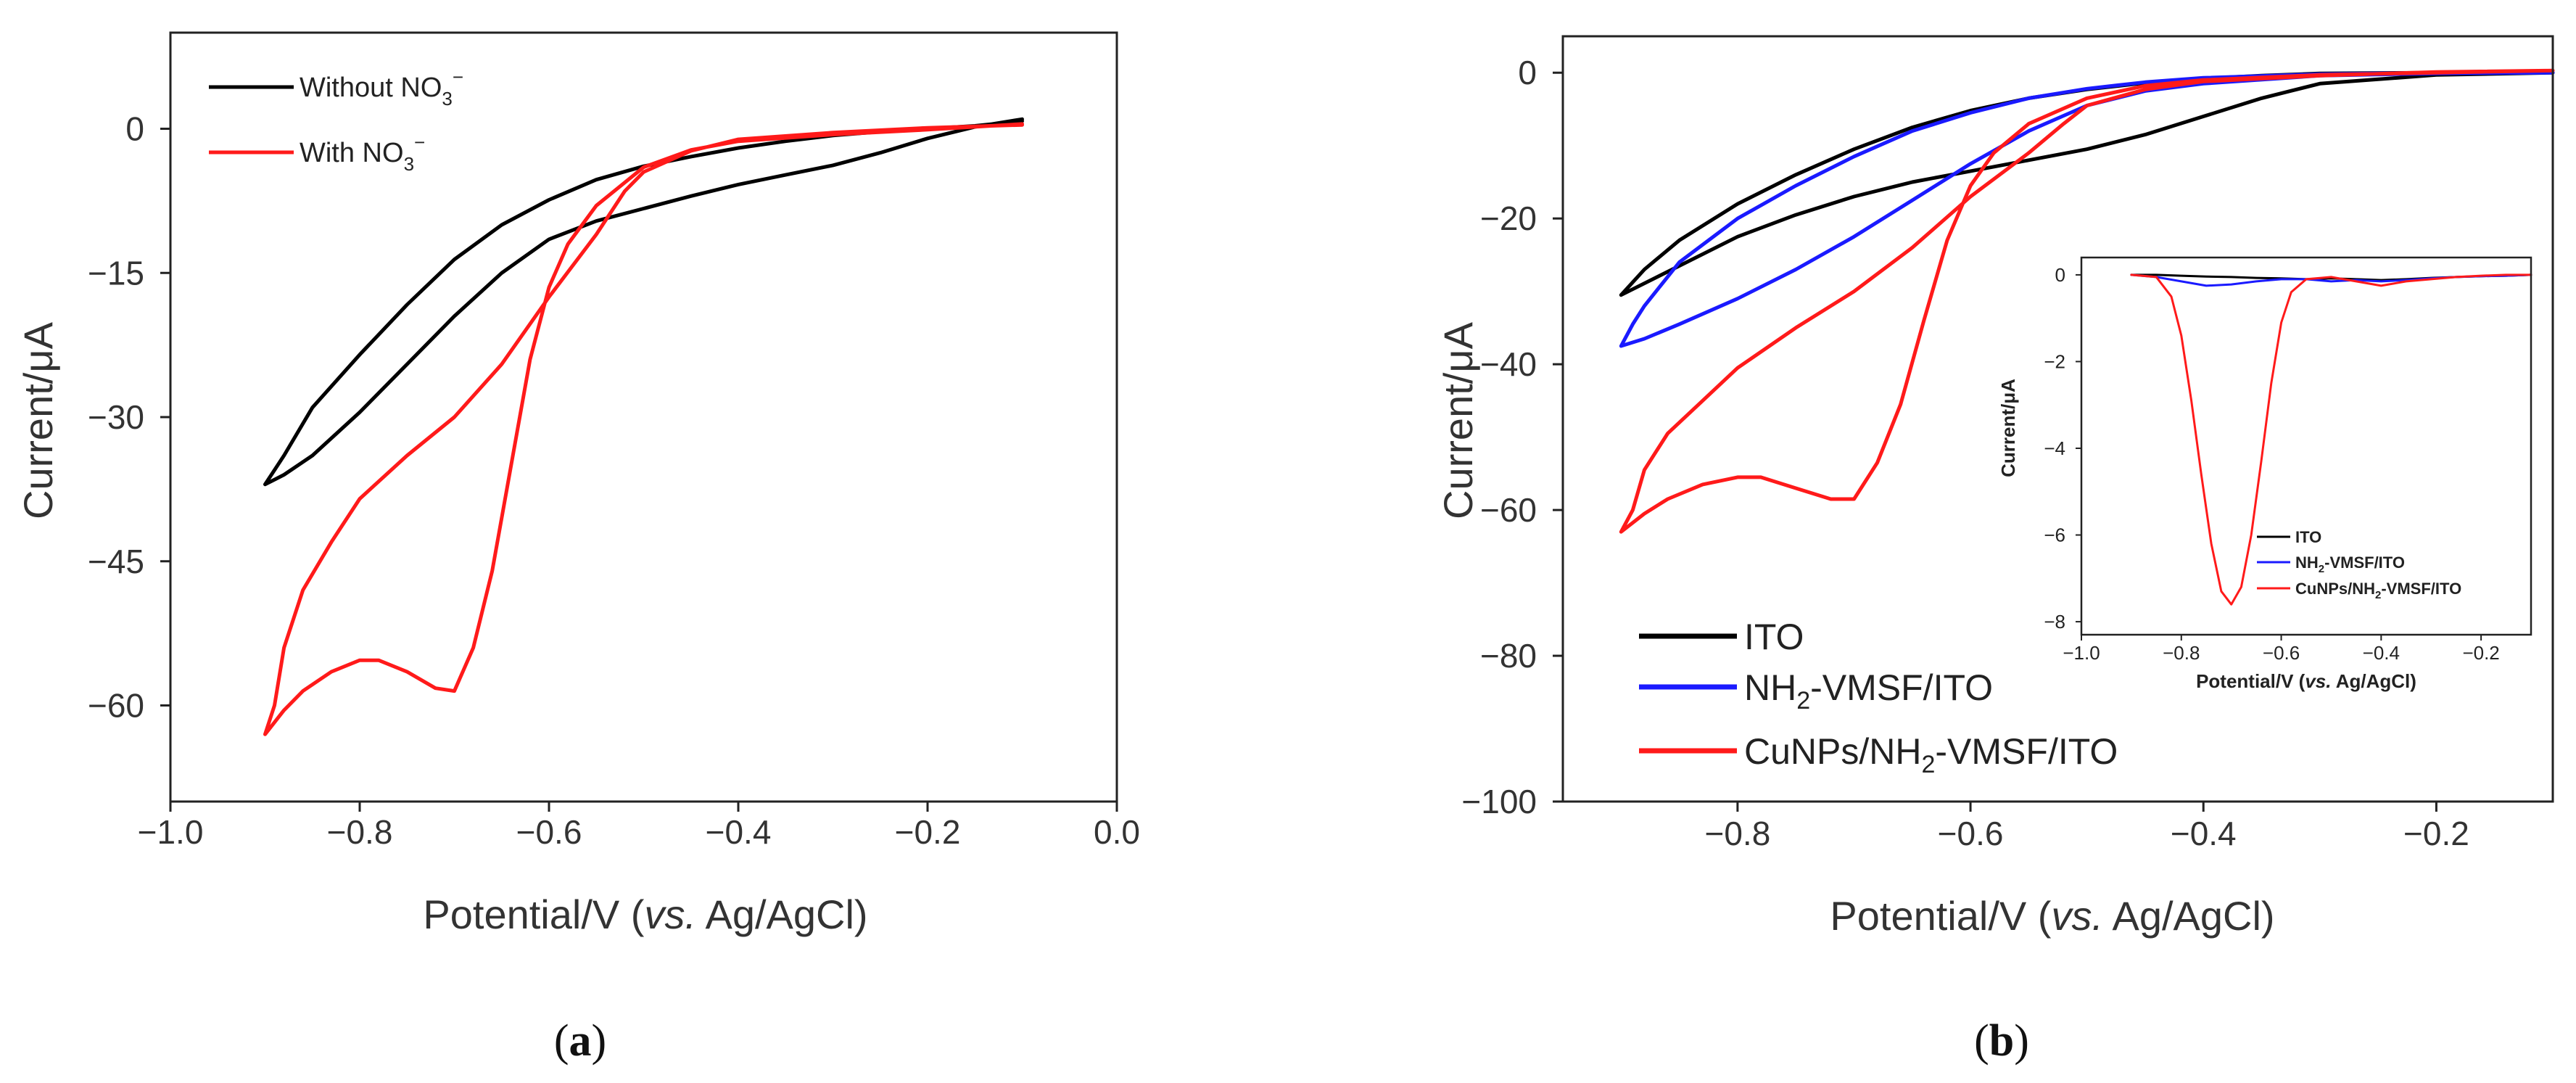 The height and width of the screenshot is (1083, 2576). What do you see at coordinates (2436, 833) in the screenshot?
I see `b-x-tick-label: −0.2` at bounding box center [2436, 833].